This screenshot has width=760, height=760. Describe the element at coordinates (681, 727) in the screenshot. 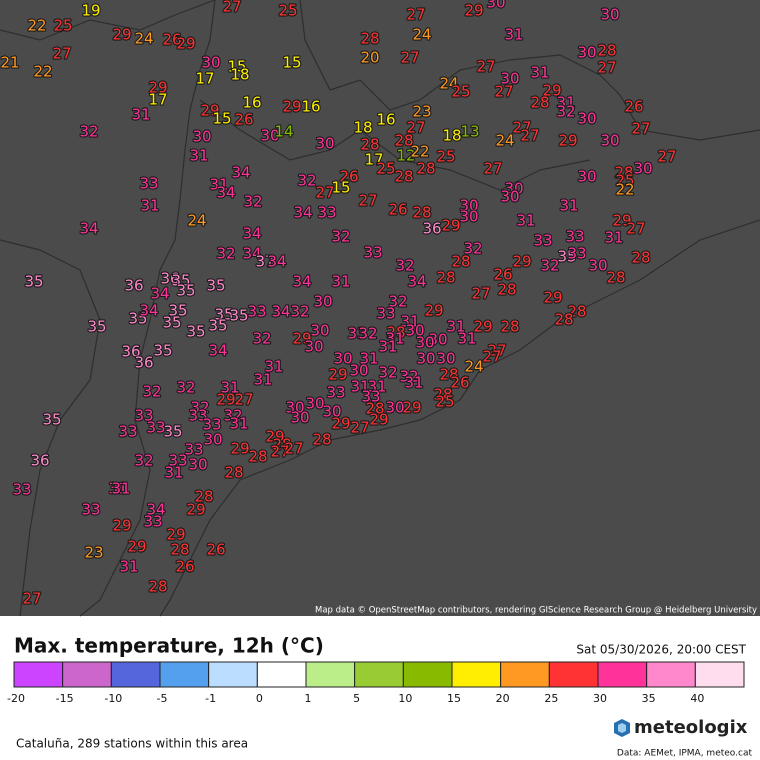

I see `logo: meteologix` at that location.